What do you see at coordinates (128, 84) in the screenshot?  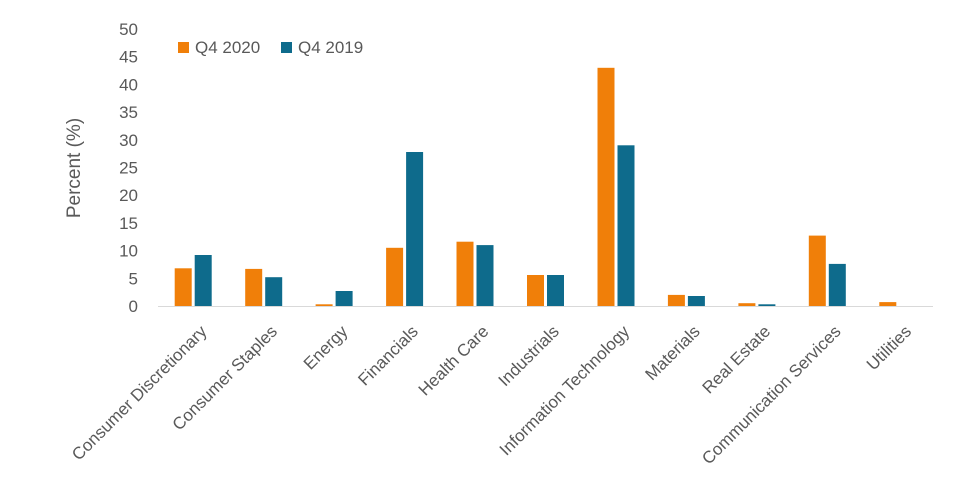 I see `y-tick-label: 40` at bounding box center [128, 84].